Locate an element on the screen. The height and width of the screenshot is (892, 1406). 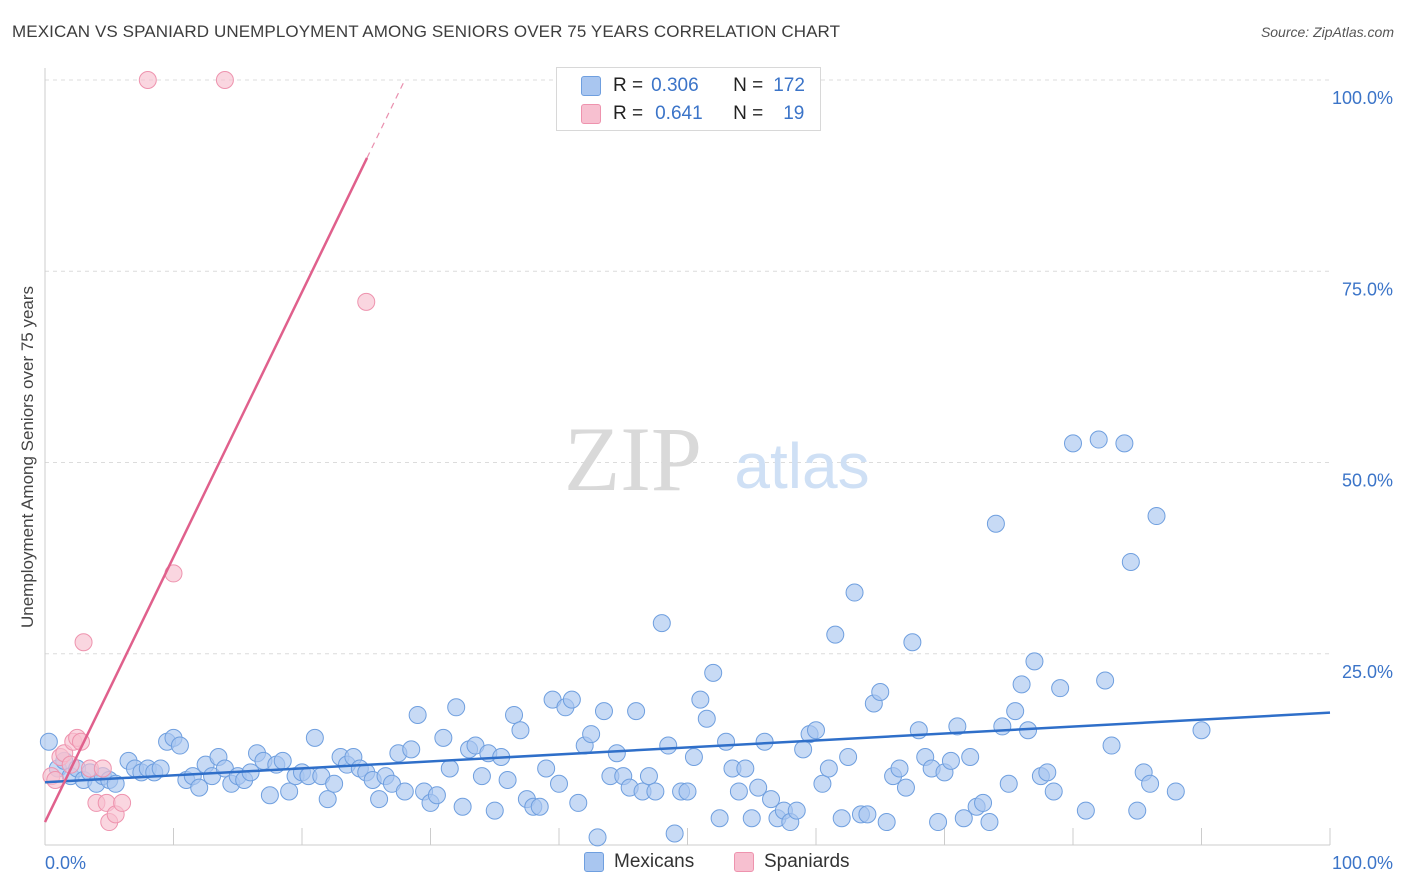
mexicans-swatch is located at coordinates (594, 862).